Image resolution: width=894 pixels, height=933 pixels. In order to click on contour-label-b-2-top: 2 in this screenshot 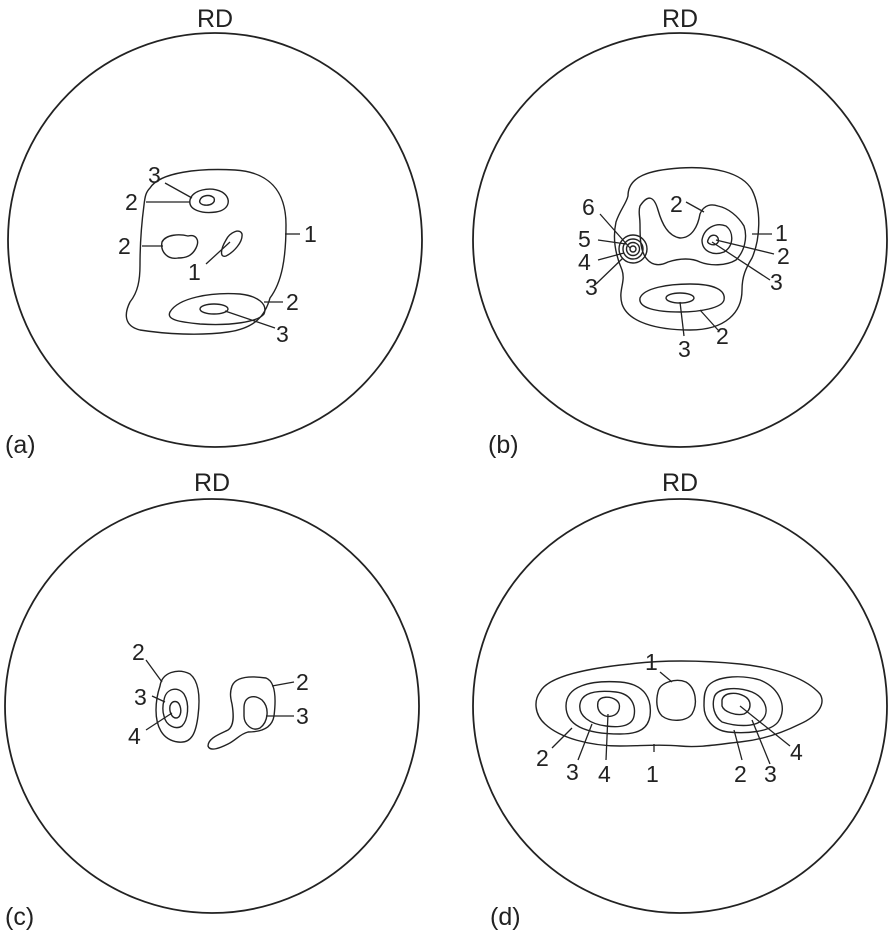, I will do `click(676, 204)`.